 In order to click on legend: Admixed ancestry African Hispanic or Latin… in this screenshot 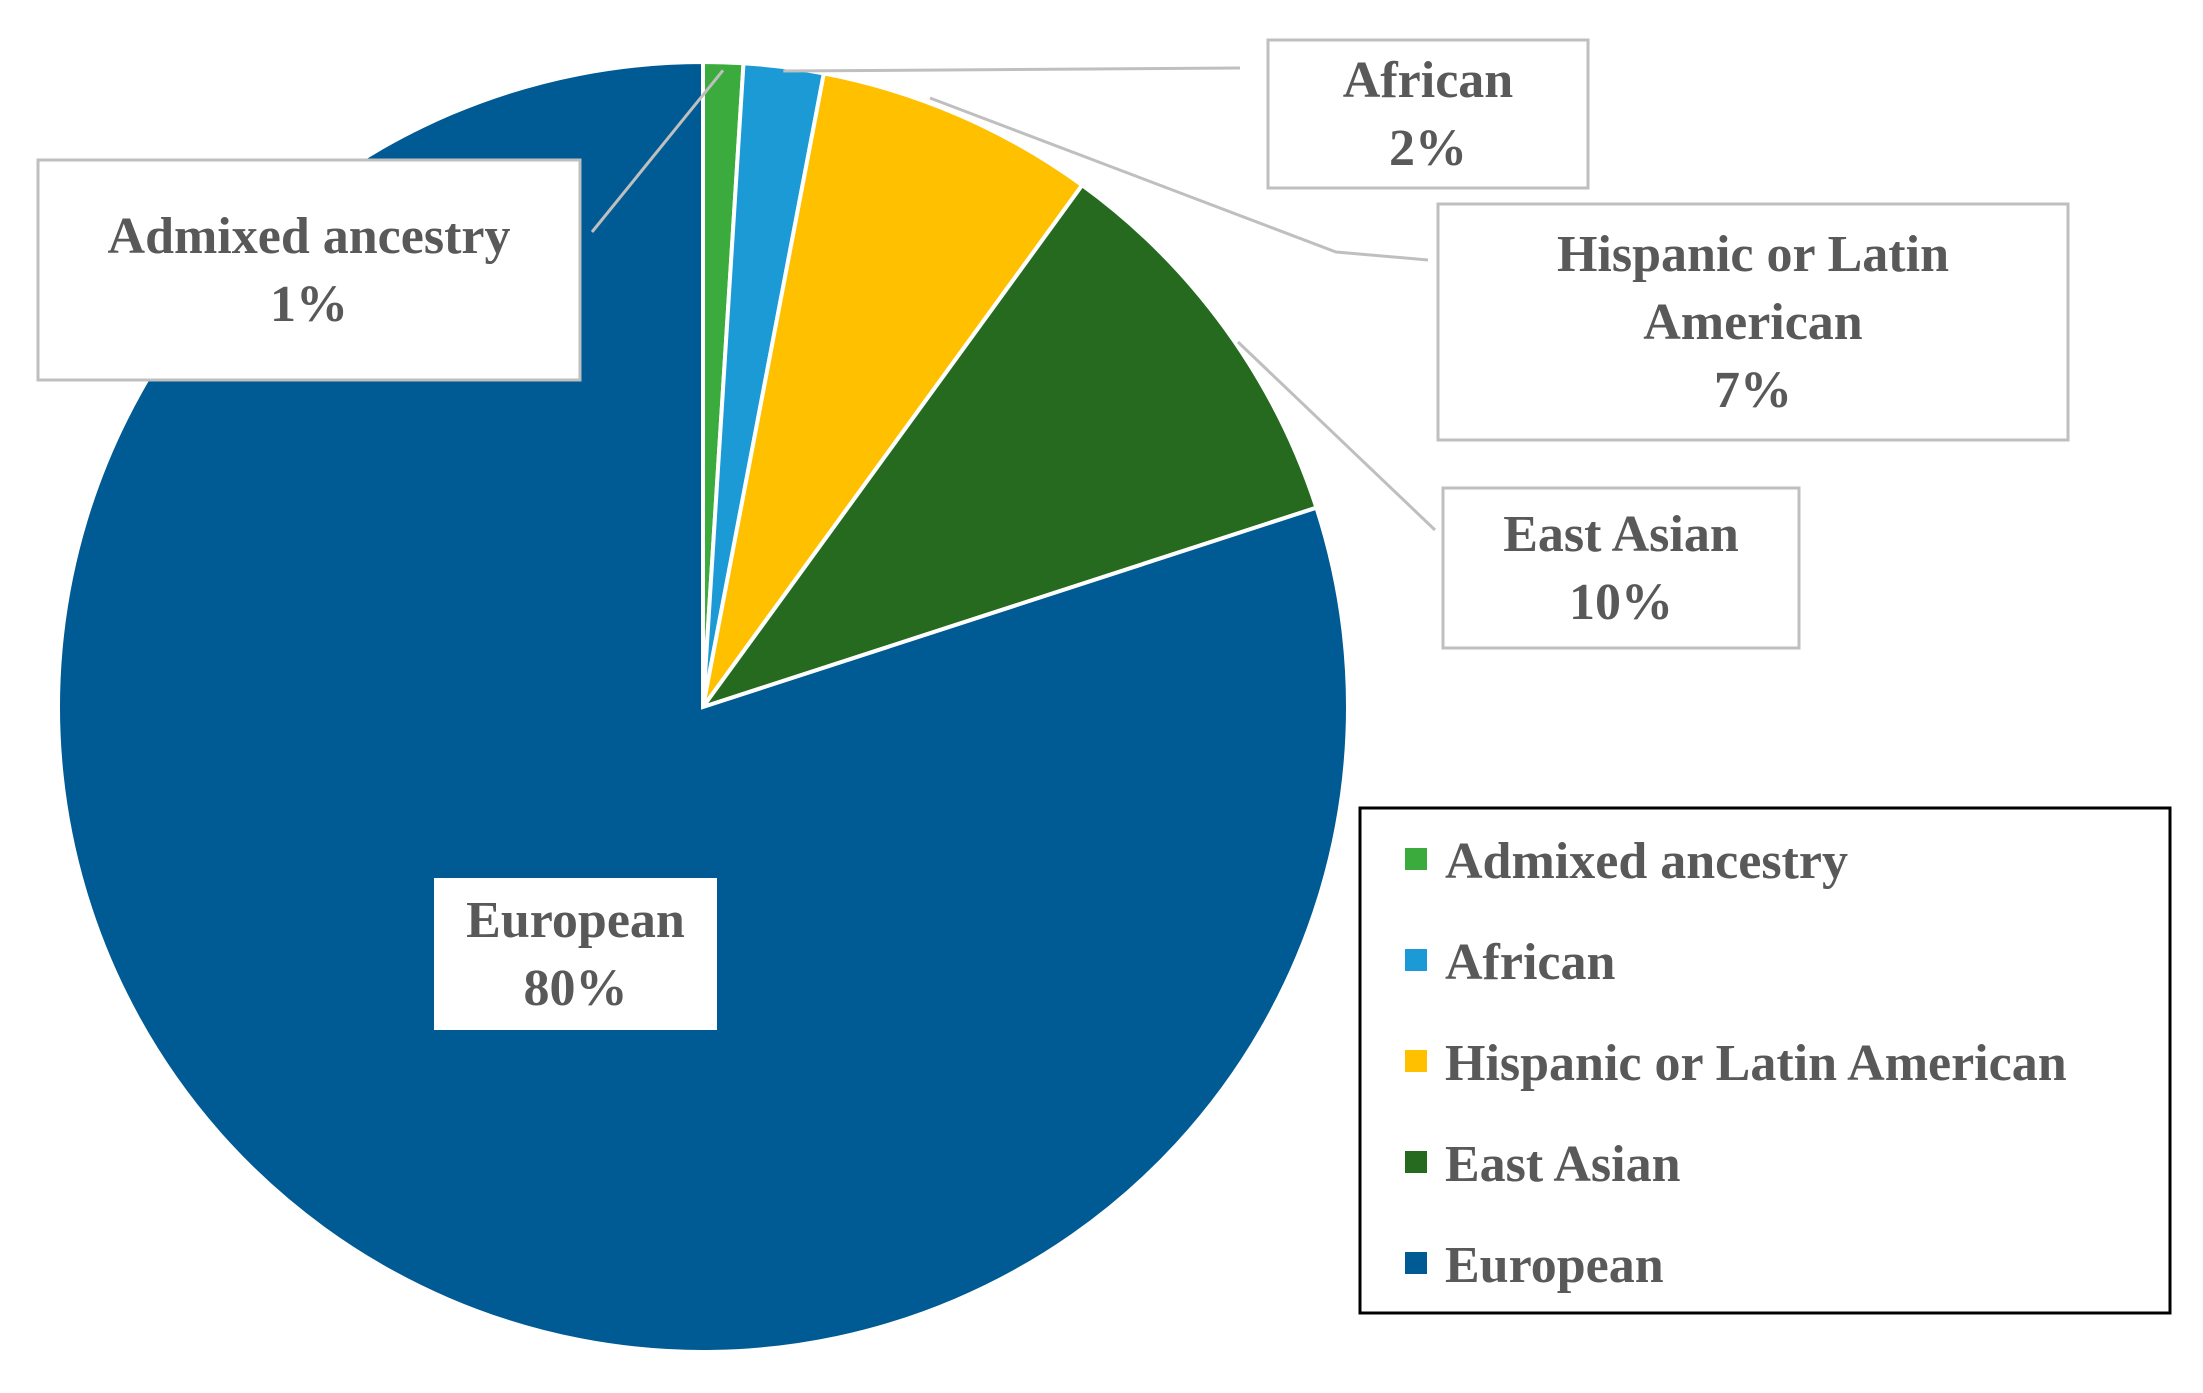, I will do `click(1765, 1060)`.